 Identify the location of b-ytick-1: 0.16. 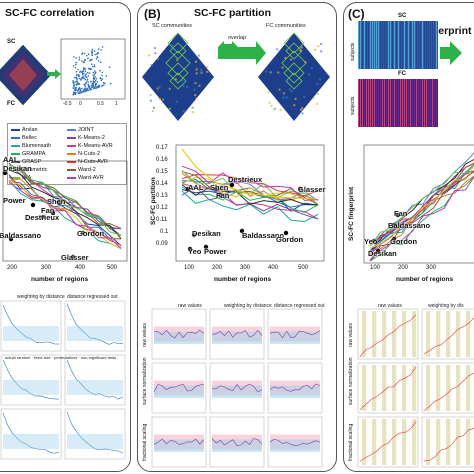
(162, 160).